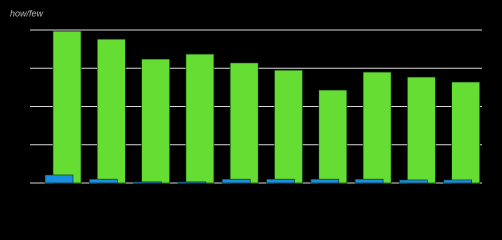 This screenshot has height=240, width=502. I want to click on chart-title: how/few, so click(27, 13).